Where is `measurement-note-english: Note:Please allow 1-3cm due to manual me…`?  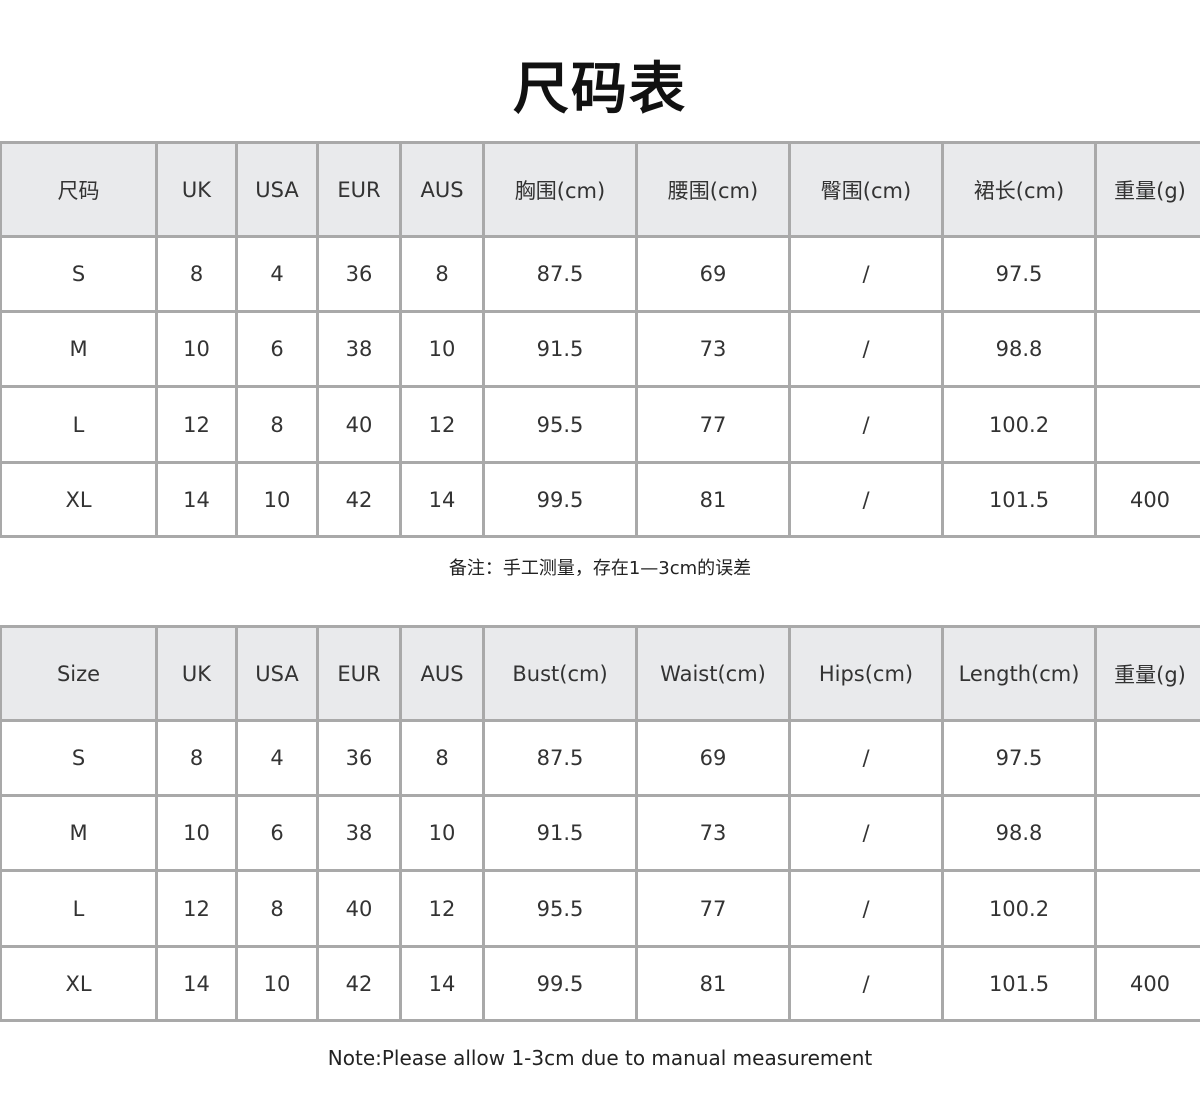 measurement-note-english: Note:Please allow 1-3cm due to manual me… is located at coordinates (600, 1058).